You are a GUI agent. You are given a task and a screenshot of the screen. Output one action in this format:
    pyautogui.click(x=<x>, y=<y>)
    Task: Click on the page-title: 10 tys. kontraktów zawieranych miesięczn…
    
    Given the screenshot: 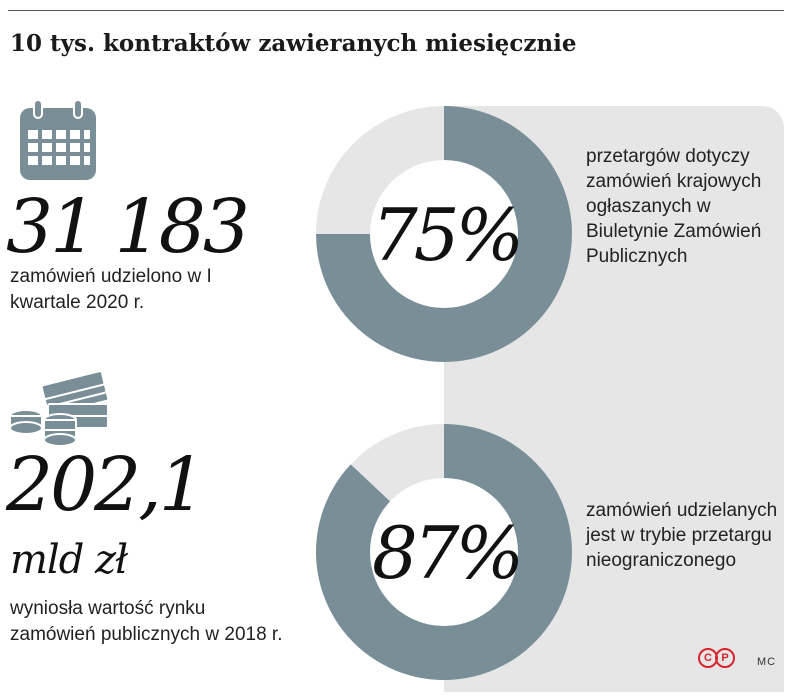 What is the action you would take?
    pyautogui.click(x=293, y=43)
    